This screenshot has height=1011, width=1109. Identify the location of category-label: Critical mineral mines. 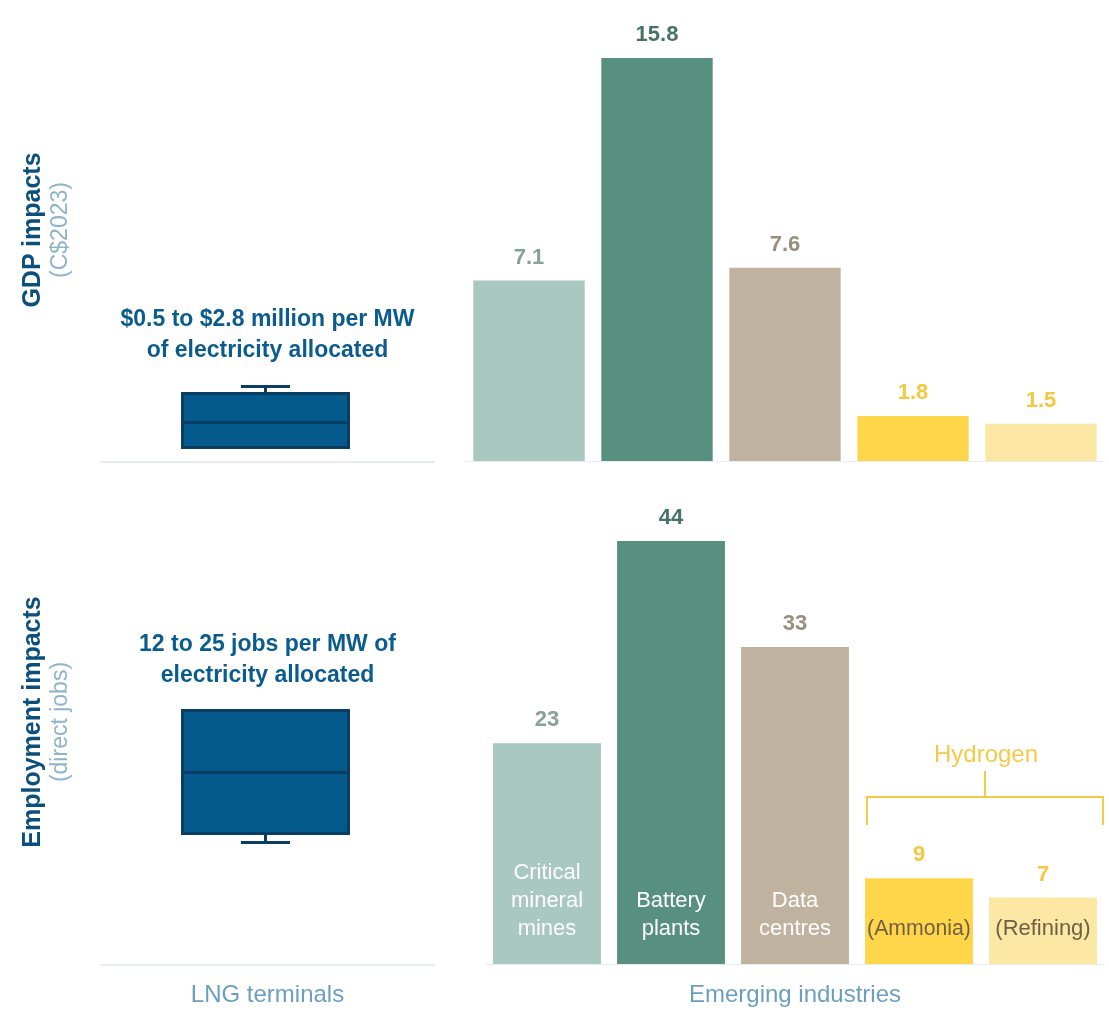
(547, 899).